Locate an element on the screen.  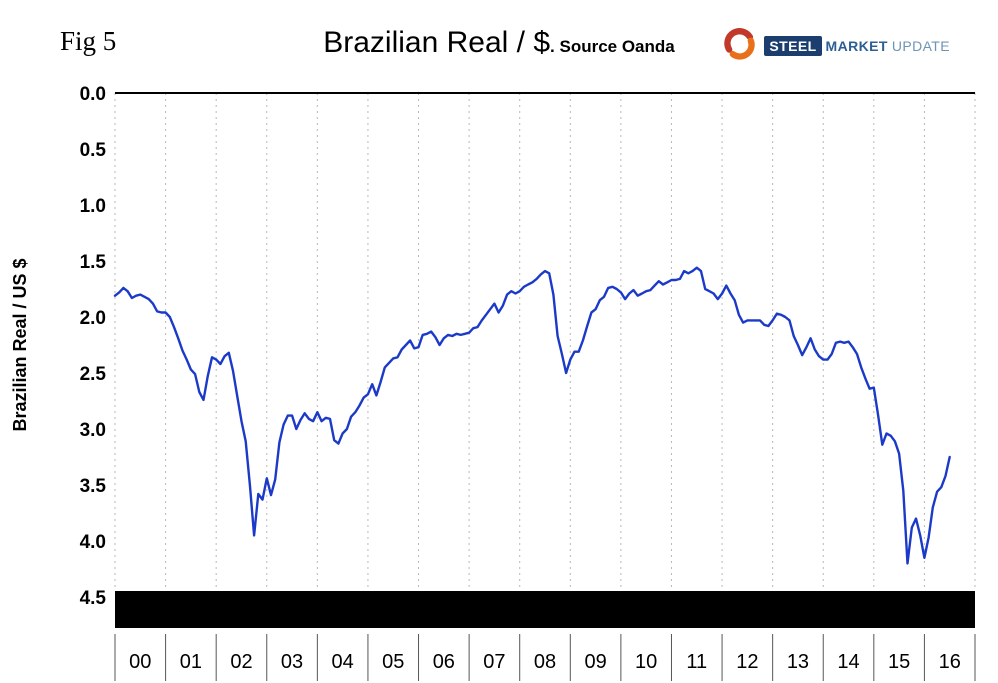
x-tick-label: 13 is located at coordinates (798, 662).